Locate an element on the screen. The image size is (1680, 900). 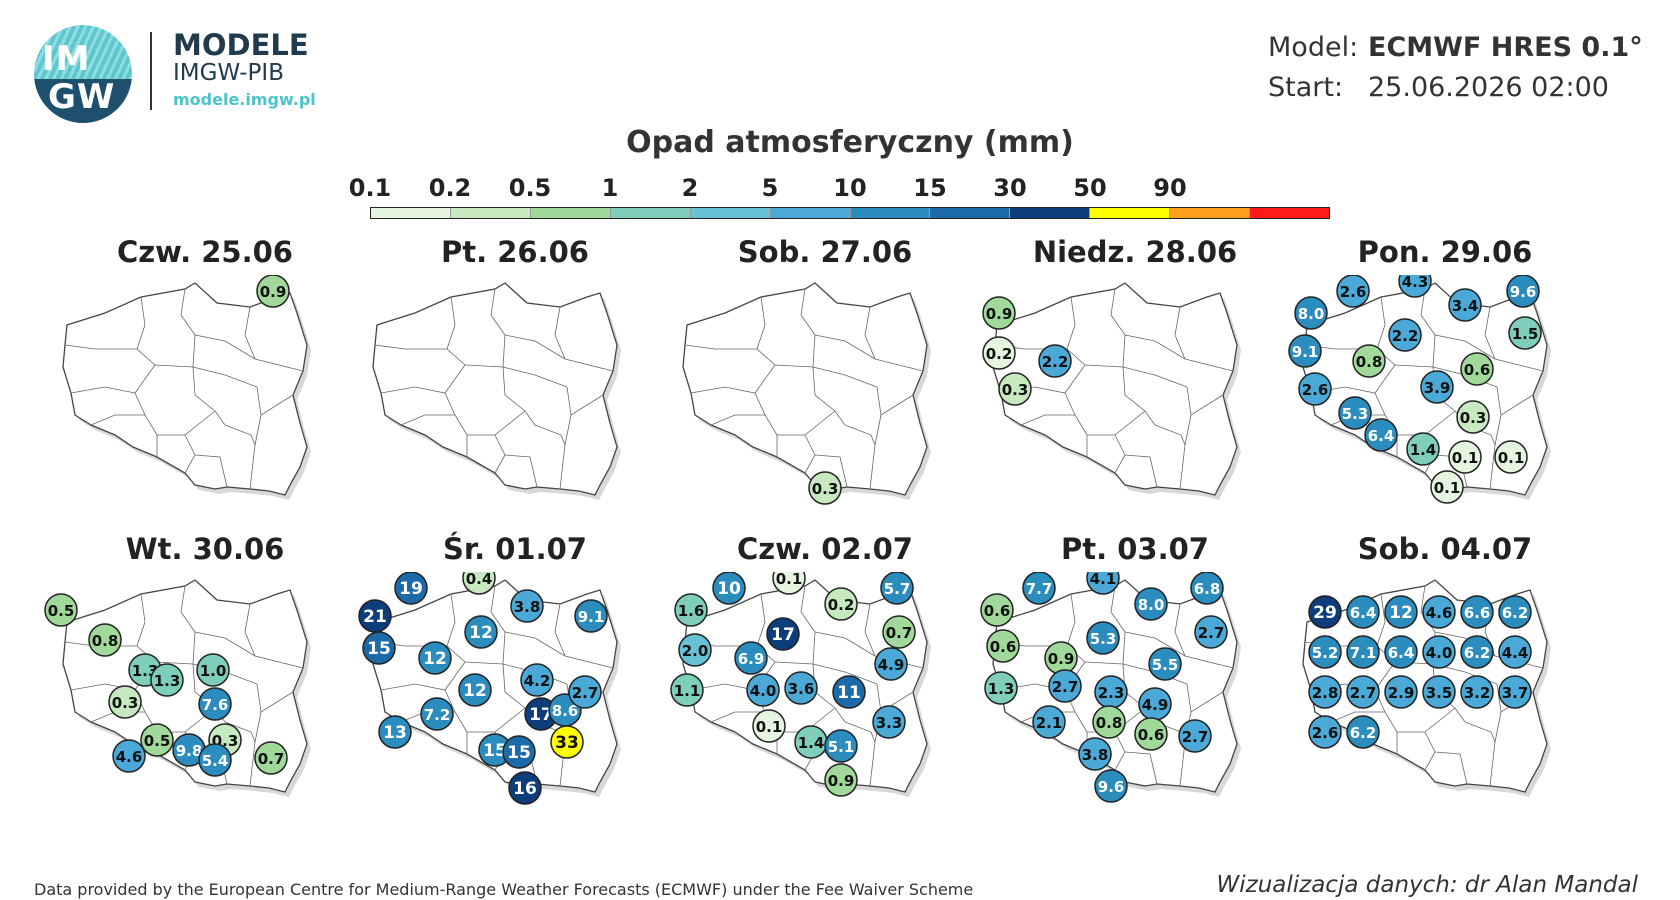
legend-tick: 1 is located at coordinates (610, 188).